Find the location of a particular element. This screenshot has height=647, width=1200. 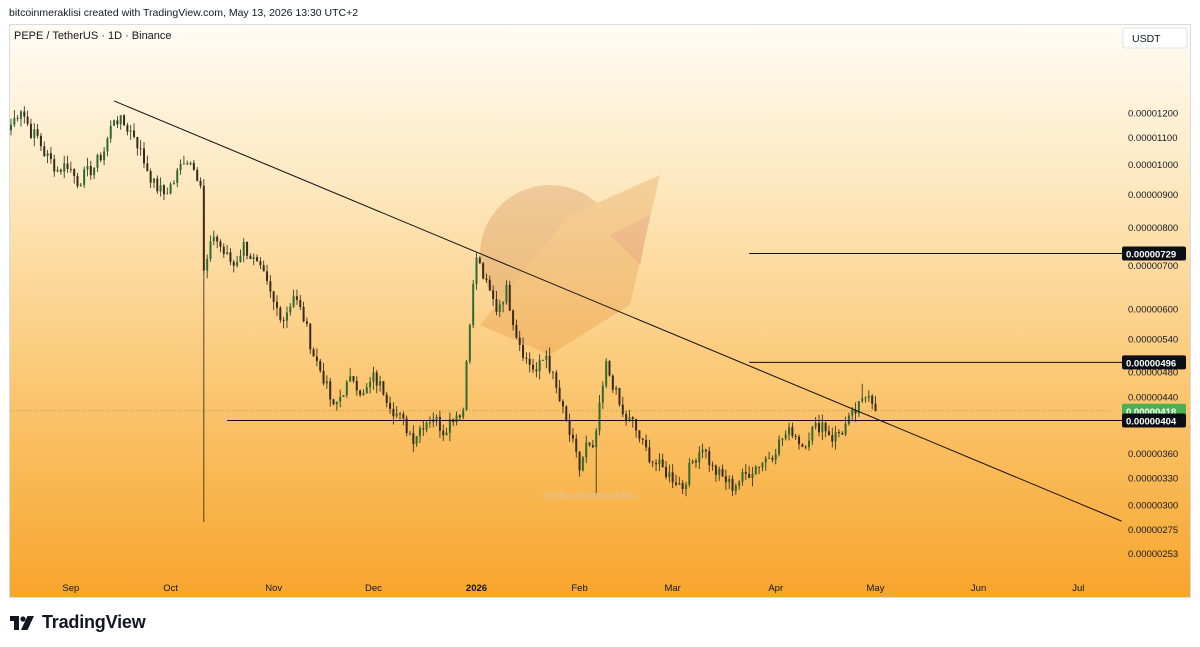

tradingview-logo: TradingView is located at coordinates (78, 622).